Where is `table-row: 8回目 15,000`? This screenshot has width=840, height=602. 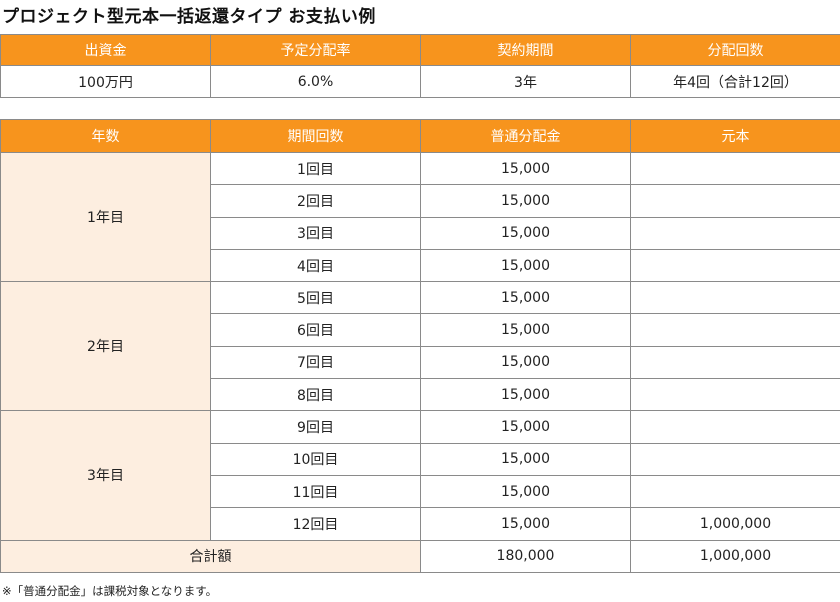
table-row: 8回目 15,000 is located at coordinates (420, 395).